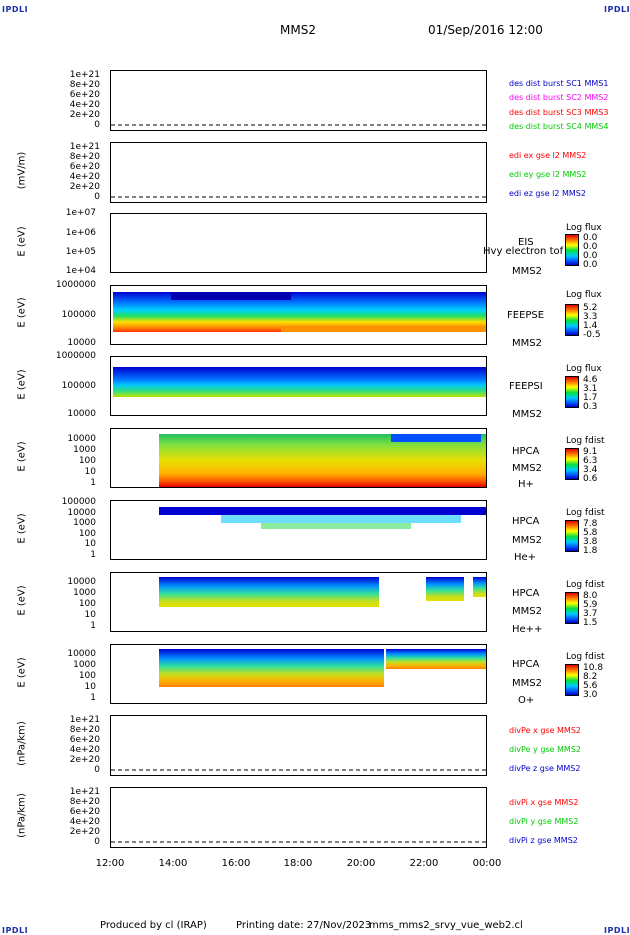 This screenshot has height=935, width=630. I want to click on legend-des-2: des dist burst SC2 MMS2, so click(559, 97).